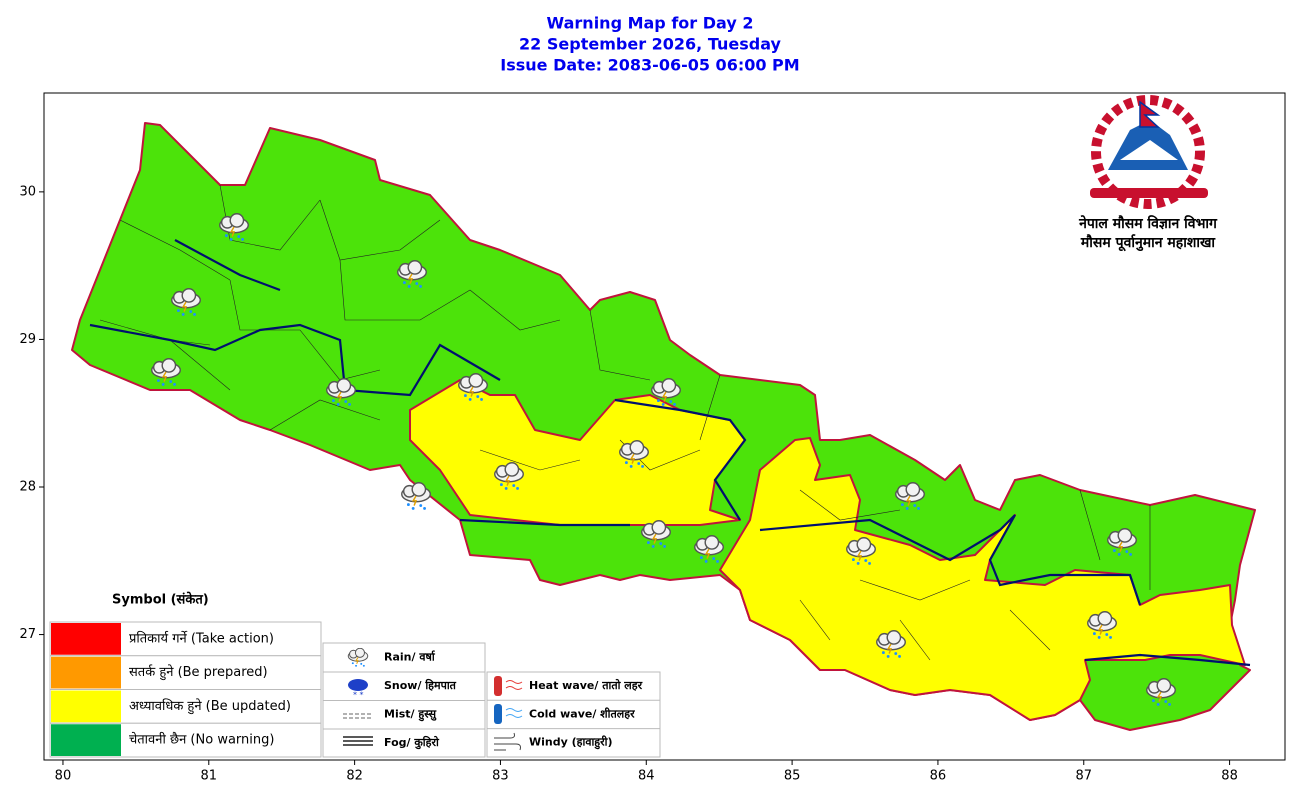 This screenshot has height=804, width=1300. Describe the element at coordinates (582, 713) in the screenshot. I see `symbol-label: Cold wave/ शीतलहर` at that location.